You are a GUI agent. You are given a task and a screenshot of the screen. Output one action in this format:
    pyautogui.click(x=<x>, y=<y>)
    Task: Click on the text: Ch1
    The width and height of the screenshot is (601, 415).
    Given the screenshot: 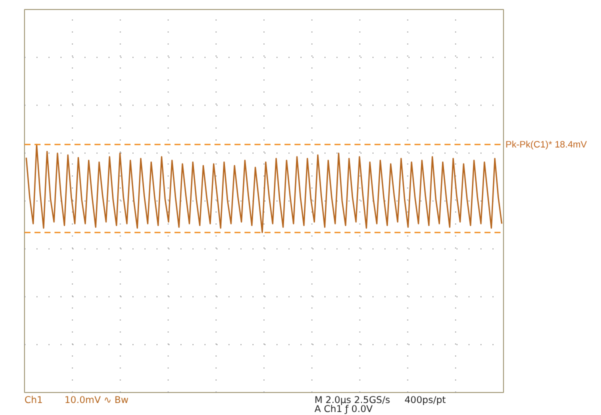 What is the action you would take?
    pyautogui.click(x=33, y=400)
    